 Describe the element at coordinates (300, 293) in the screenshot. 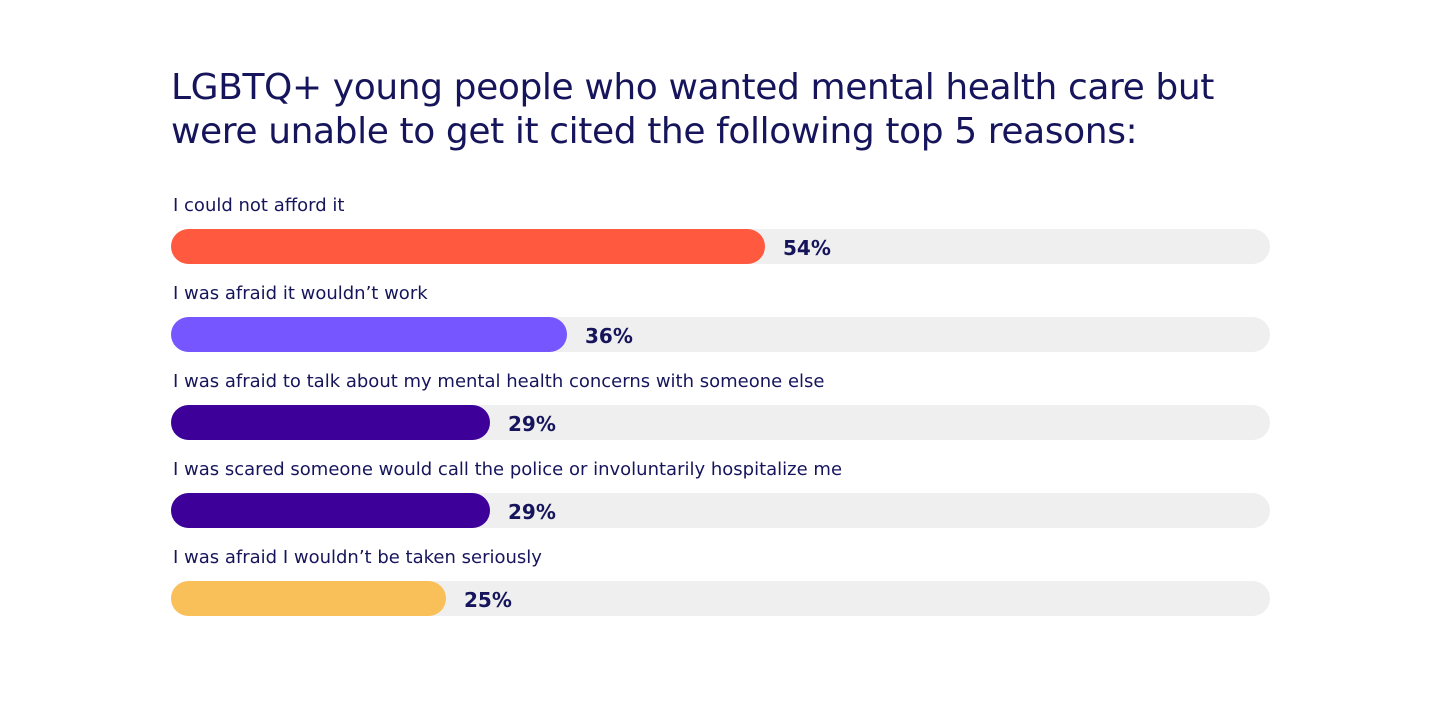

I see `bar-label: I was afraid it wouldn’t work` at that location.